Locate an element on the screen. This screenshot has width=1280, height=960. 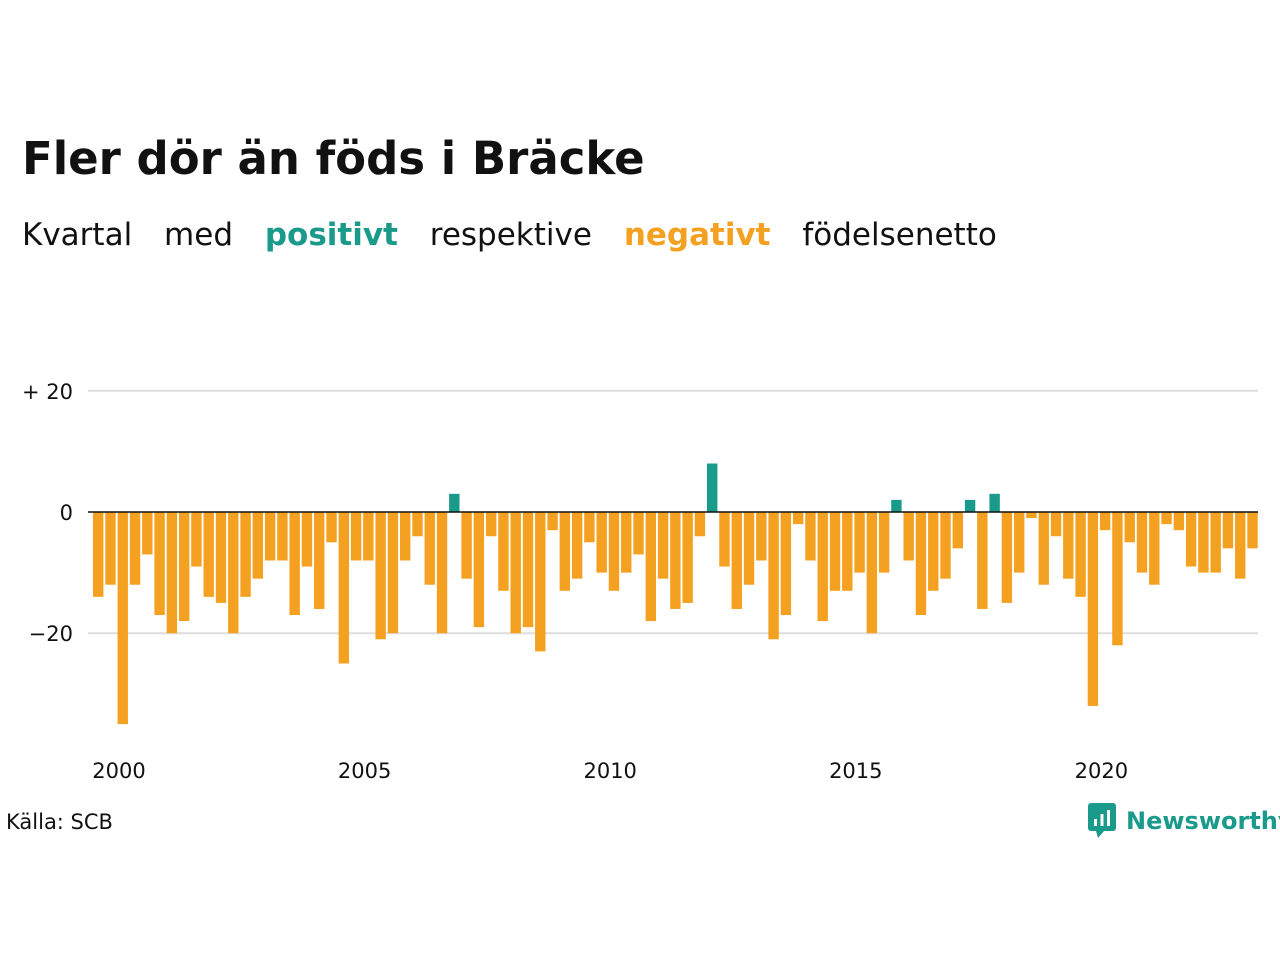
subtitle-text-kvartal: Kvartal is located at coordinates (77, 235).